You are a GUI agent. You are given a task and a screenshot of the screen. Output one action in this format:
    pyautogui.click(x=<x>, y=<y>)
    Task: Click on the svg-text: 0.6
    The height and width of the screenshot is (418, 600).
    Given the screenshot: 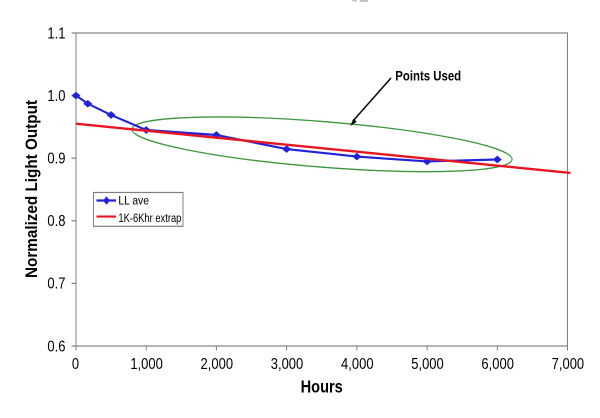 What is the action you would take?
    pyautogui.click(x=56, y=346)
    